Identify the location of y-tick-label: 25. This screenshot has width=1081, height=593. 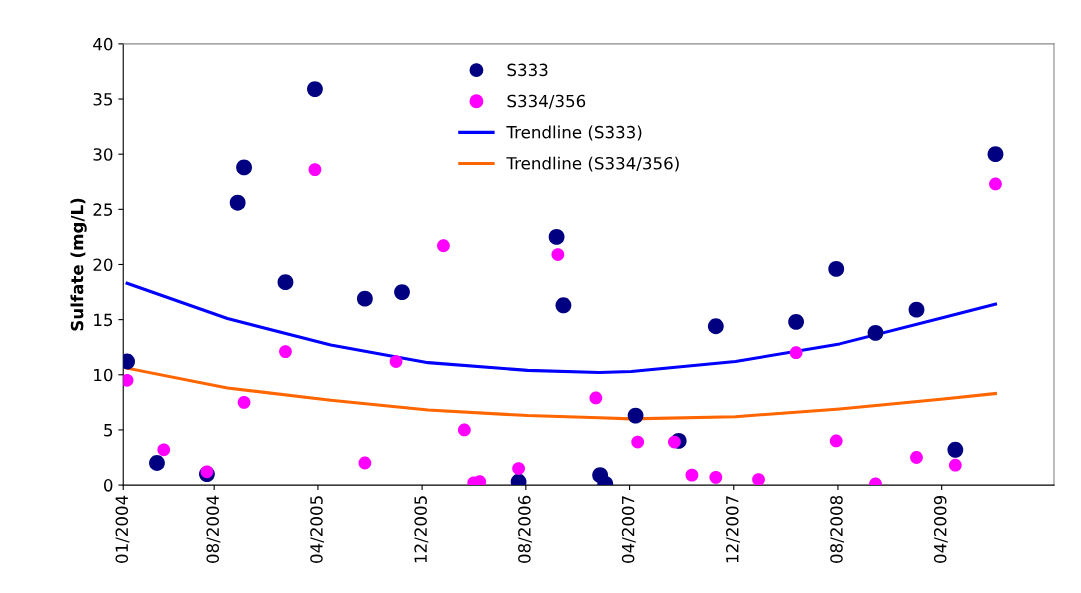
(103, 209).